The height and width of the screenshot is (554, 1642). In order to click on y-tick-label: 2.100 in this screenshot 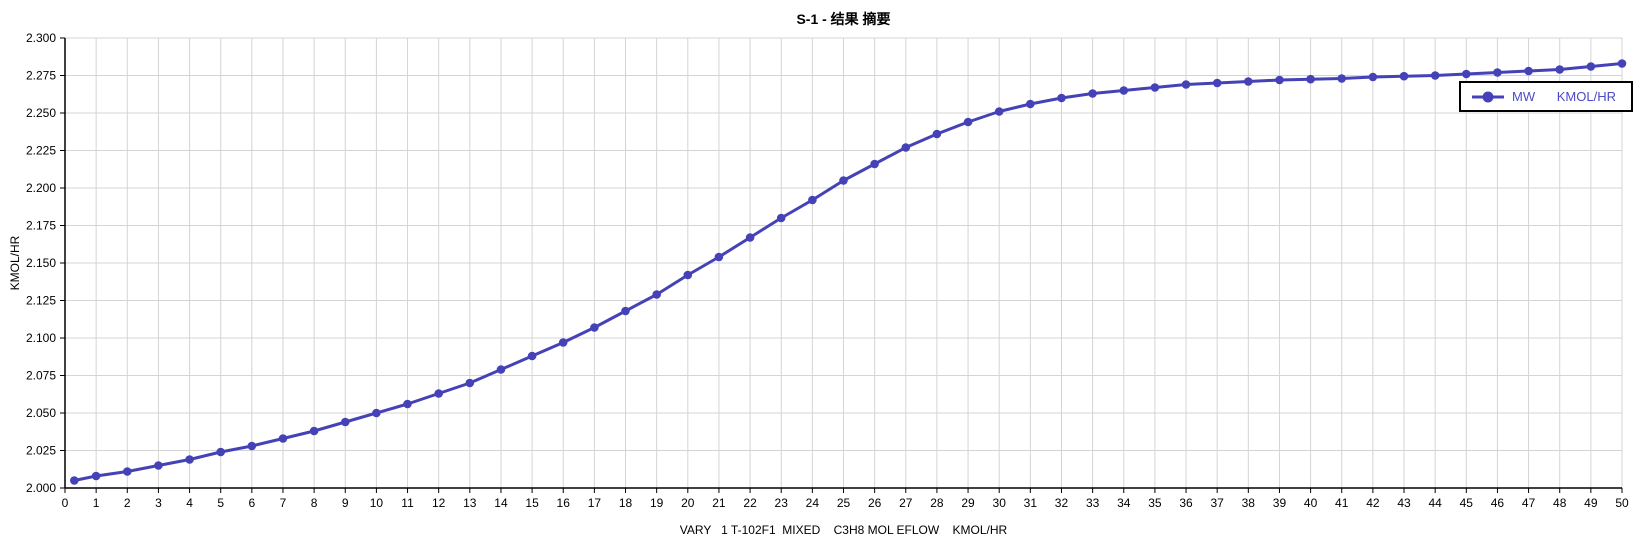, I will do `click(41, 338)`.